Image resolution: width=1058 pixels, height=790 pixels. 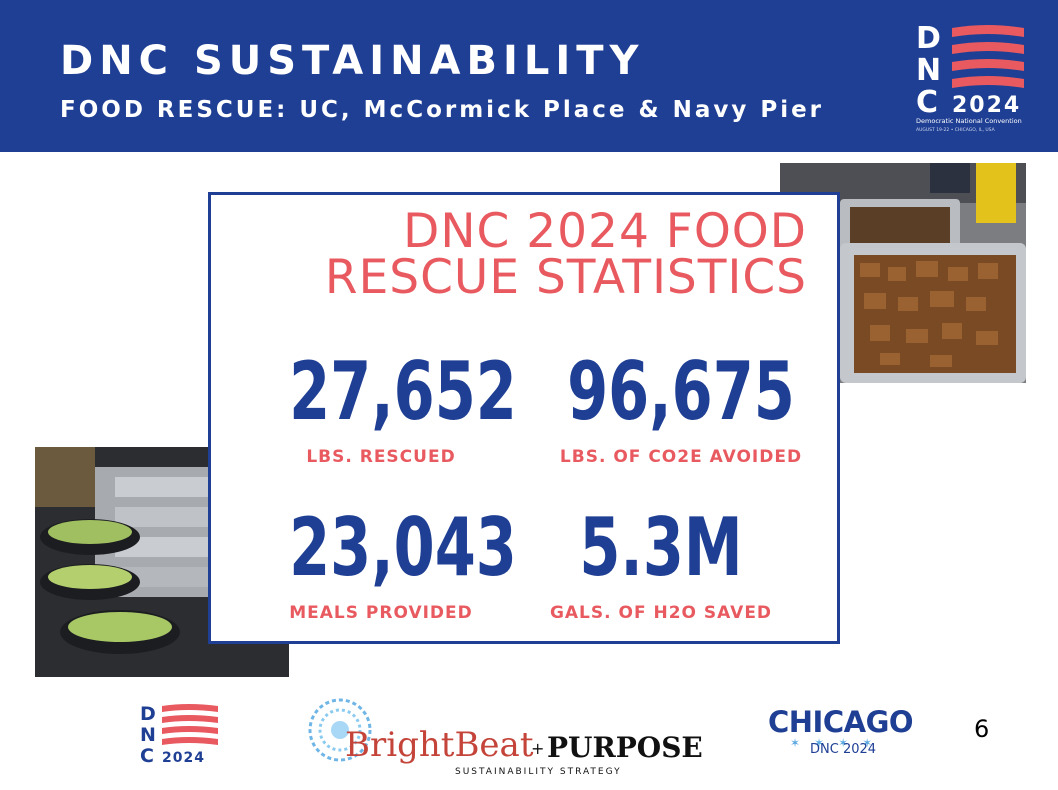 I want to click on logo-letter-d: D, so click(x=928, y=38).